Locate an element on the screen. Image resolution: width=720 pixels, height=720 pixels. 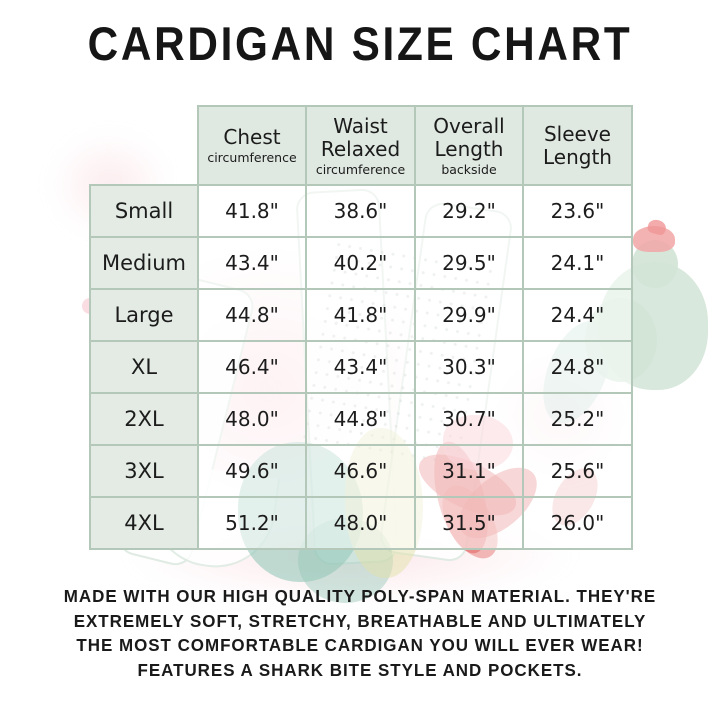
table-row: Large 44.8" 41.8" 29.9" 24.4" is located at coordinates (361, 315).